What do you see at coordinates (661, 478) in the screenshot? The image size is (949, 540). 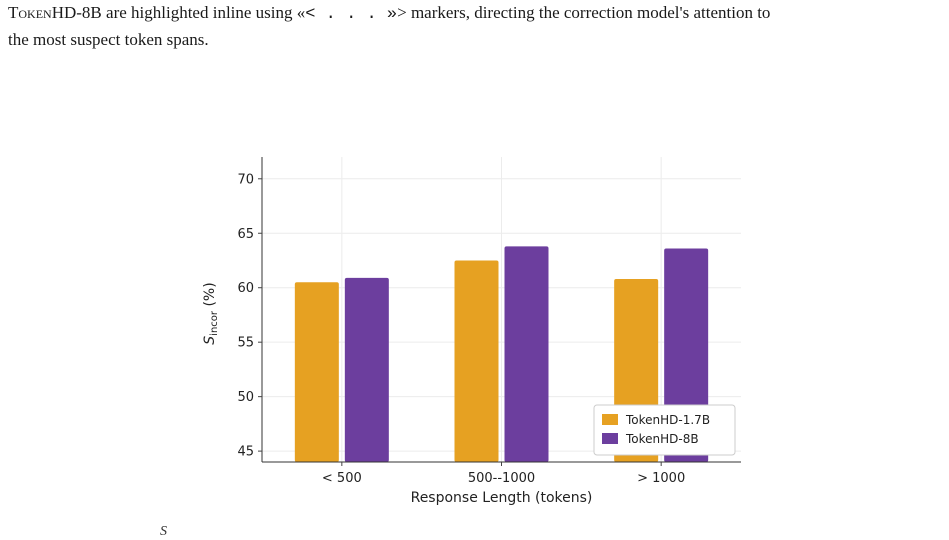 I see `x-tick-label: > 1000` at bounding box center [661, 478].